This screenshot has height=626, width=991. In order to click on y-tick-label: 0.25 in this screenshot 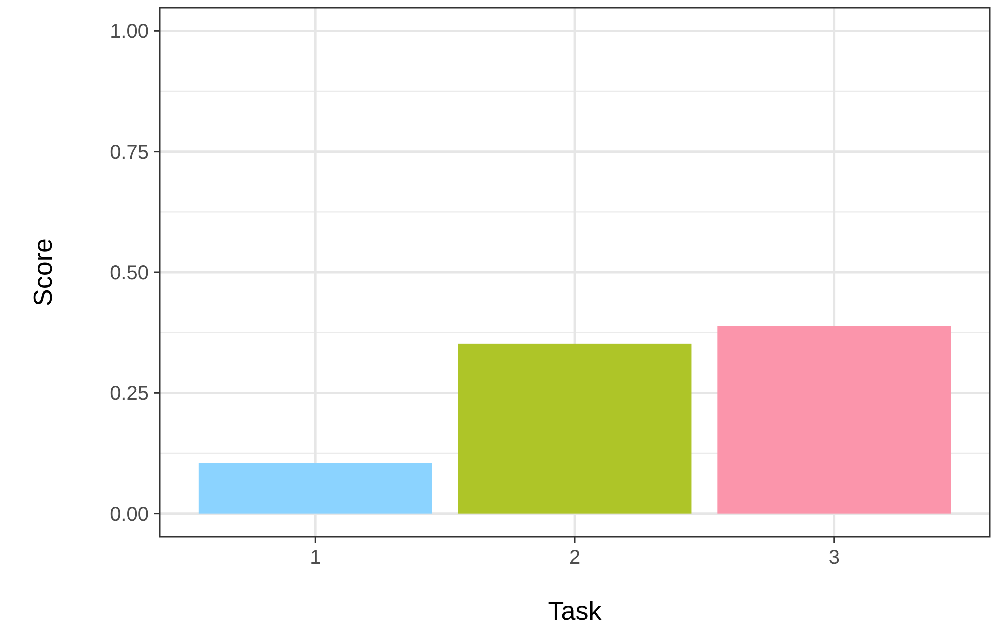, I will do `click(129, 394)`.